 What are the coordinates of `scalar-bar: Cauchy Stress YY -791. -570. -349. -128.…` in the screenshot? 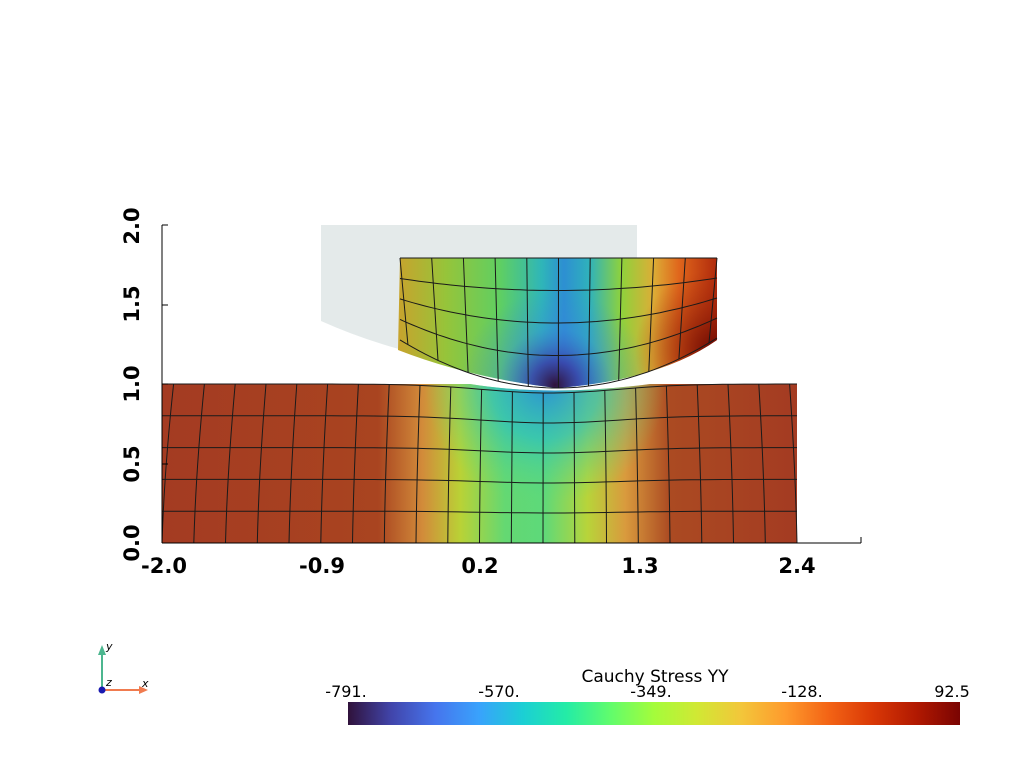 It's located at (647, 696).